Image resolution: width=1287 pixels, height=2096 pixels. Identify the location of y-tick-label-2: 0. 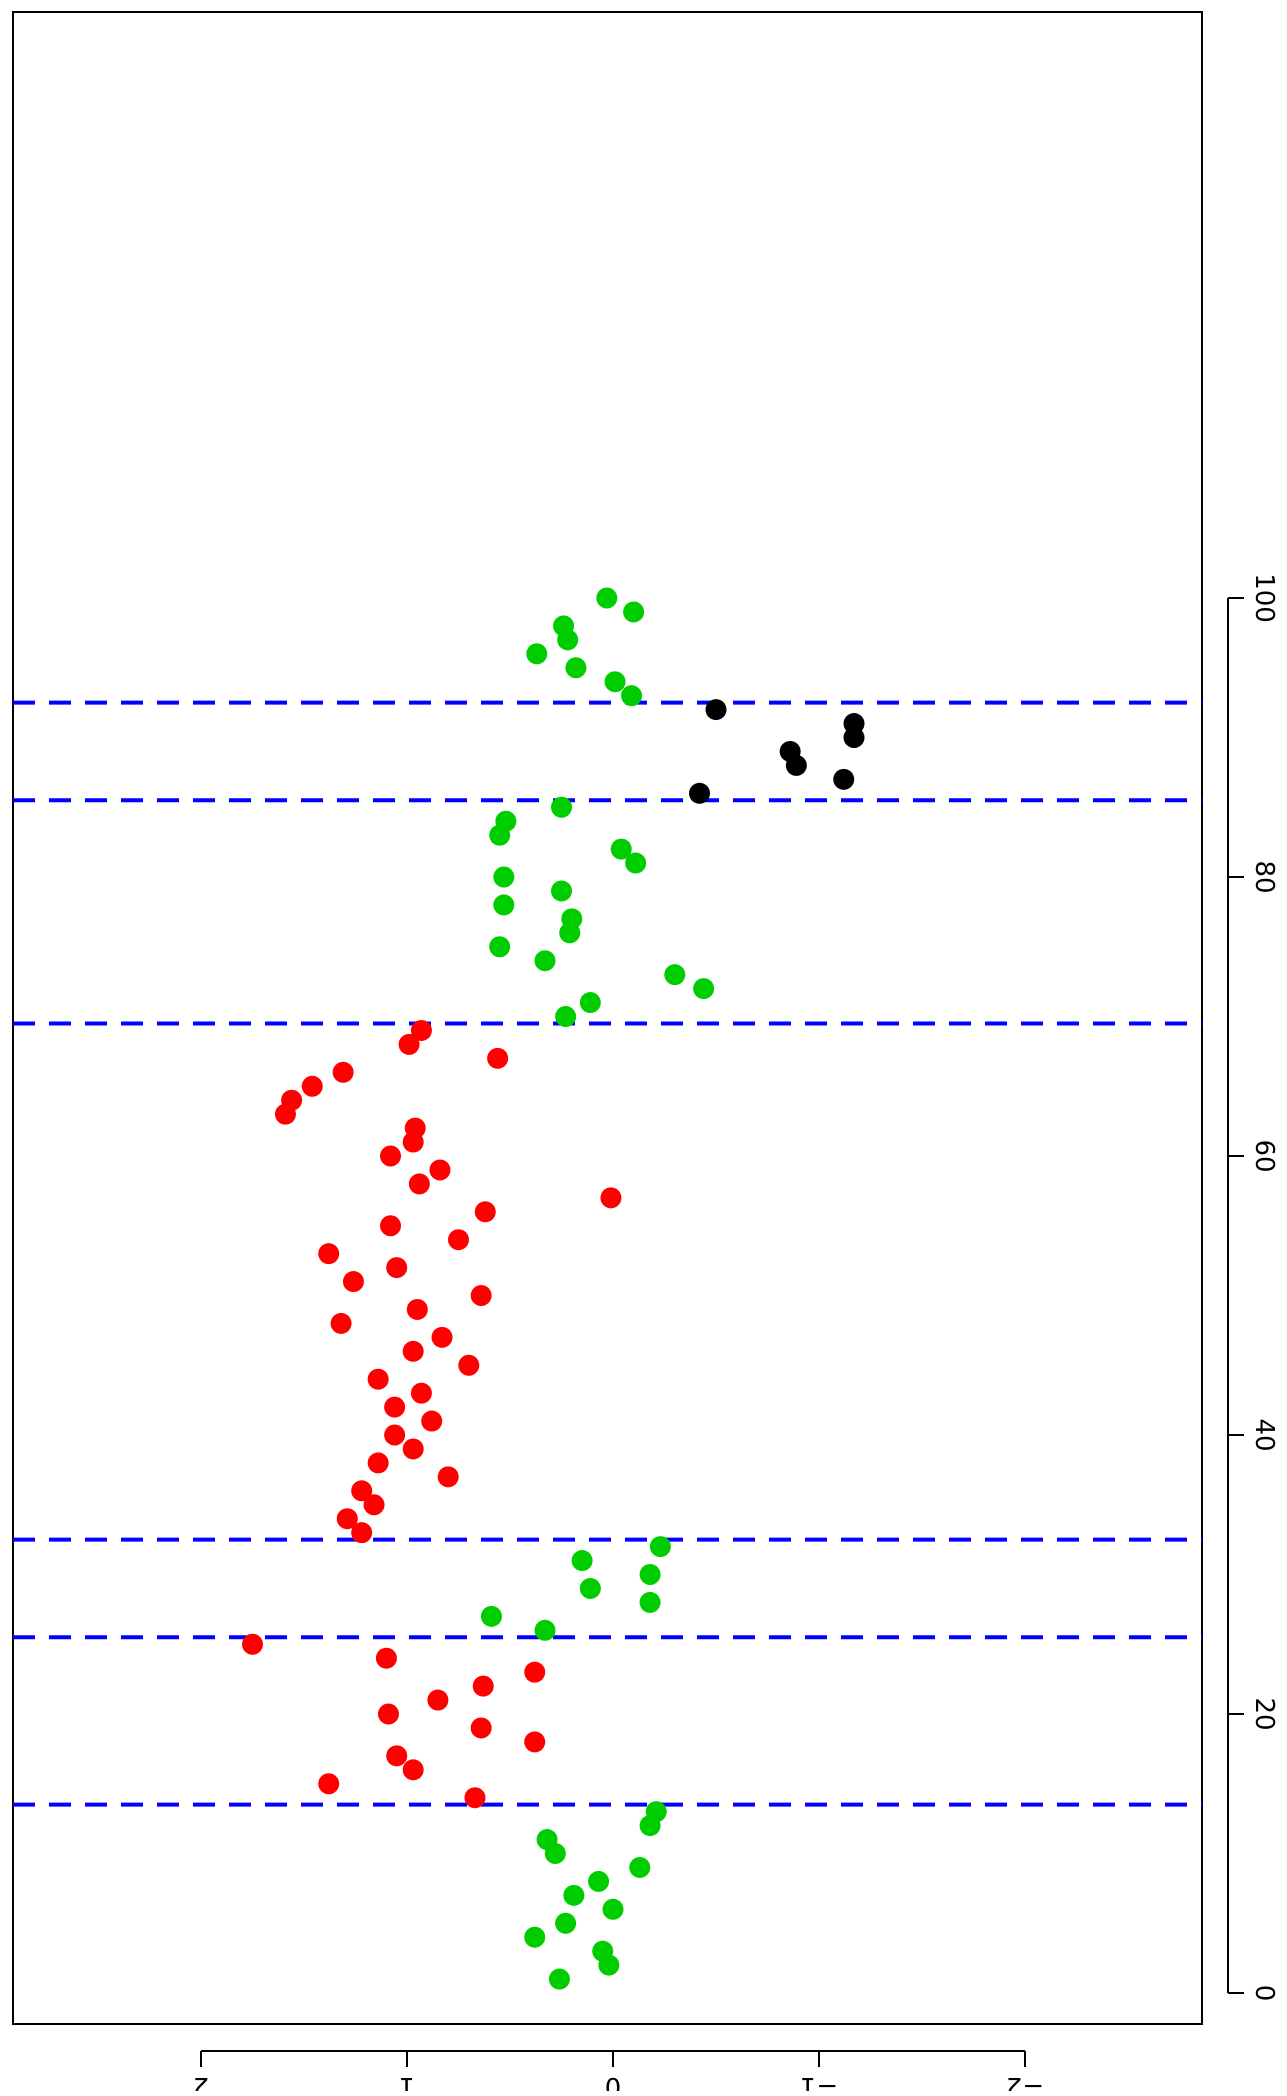
(613, 2081).